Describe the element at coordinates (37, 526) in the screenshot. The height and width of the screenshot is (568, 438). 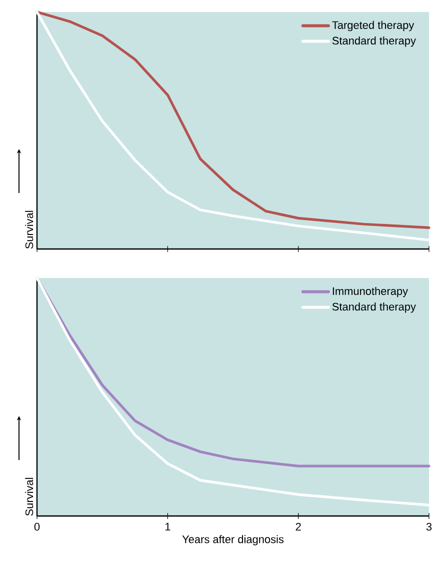
I see `x-tick-label: 0` at that location.